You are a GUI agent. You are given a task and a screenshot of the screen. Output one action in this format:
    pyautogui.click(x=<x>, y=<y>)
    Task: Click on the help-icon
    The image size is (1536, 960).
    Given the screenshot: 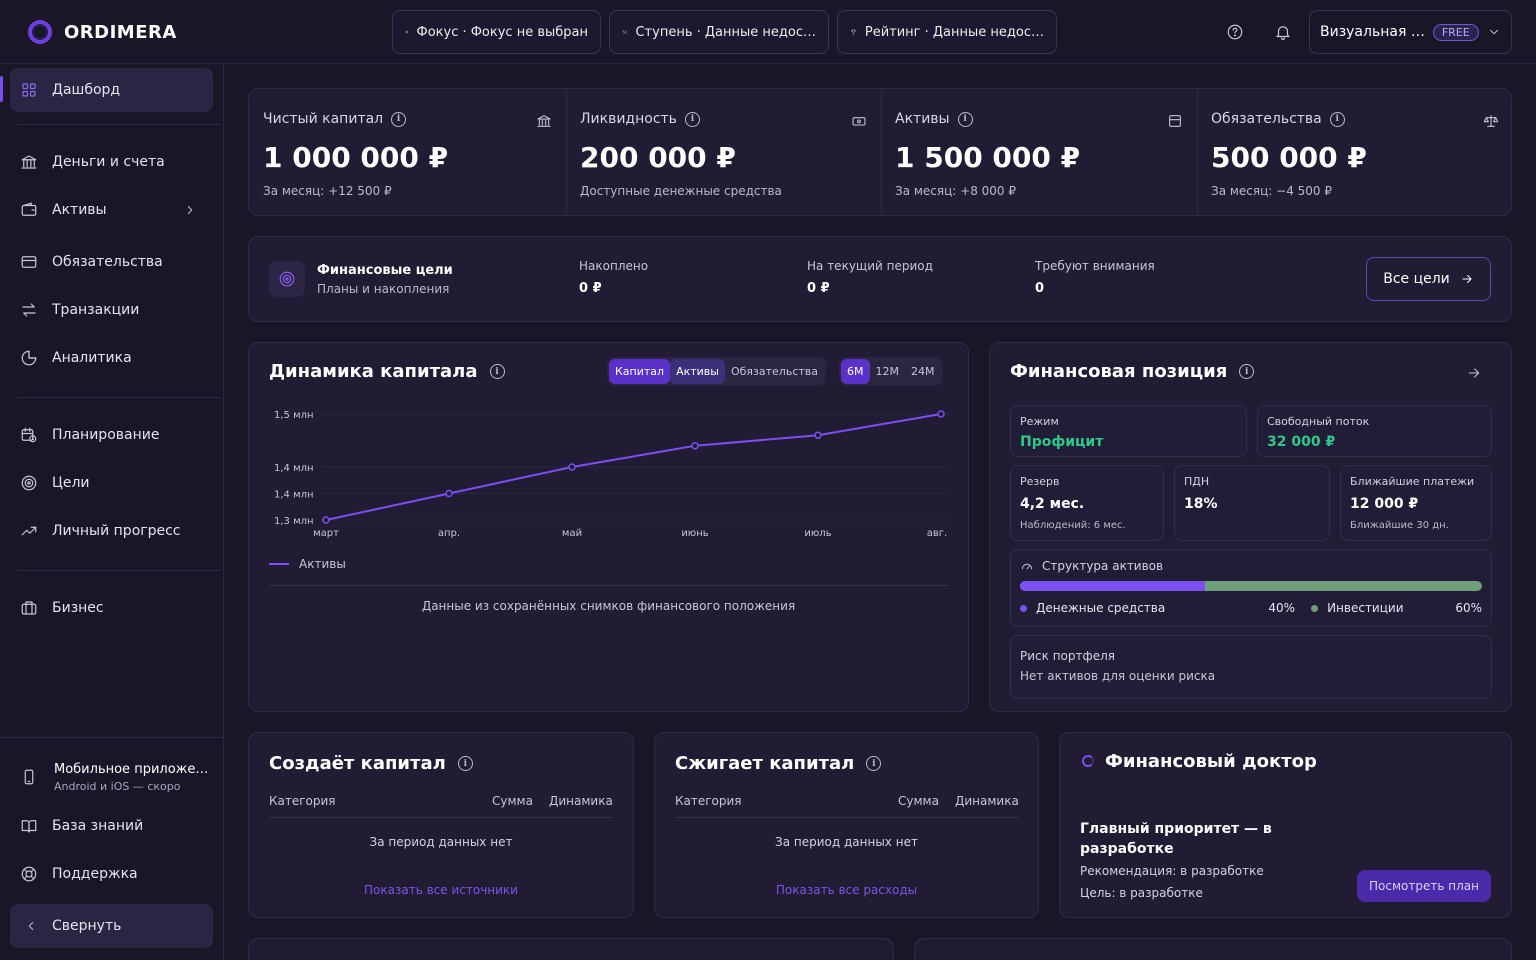 What is the action you would take?
    pyautogui.click(x=1235, y=32)
    